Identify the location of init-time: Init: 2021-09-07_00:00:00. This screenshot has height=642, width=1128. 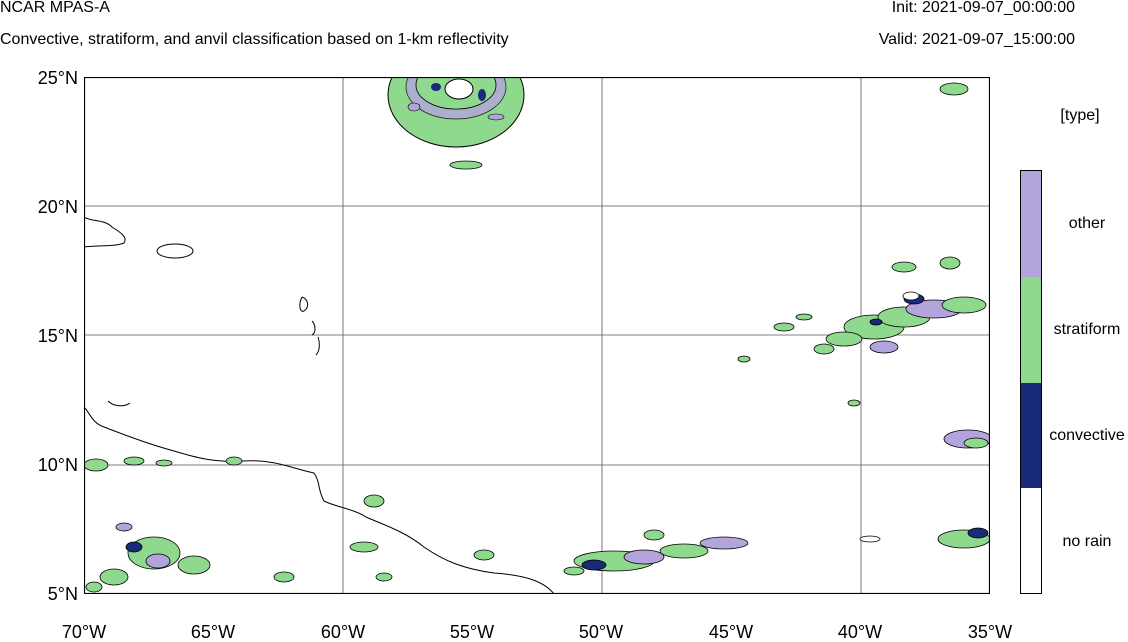
(983, 8).